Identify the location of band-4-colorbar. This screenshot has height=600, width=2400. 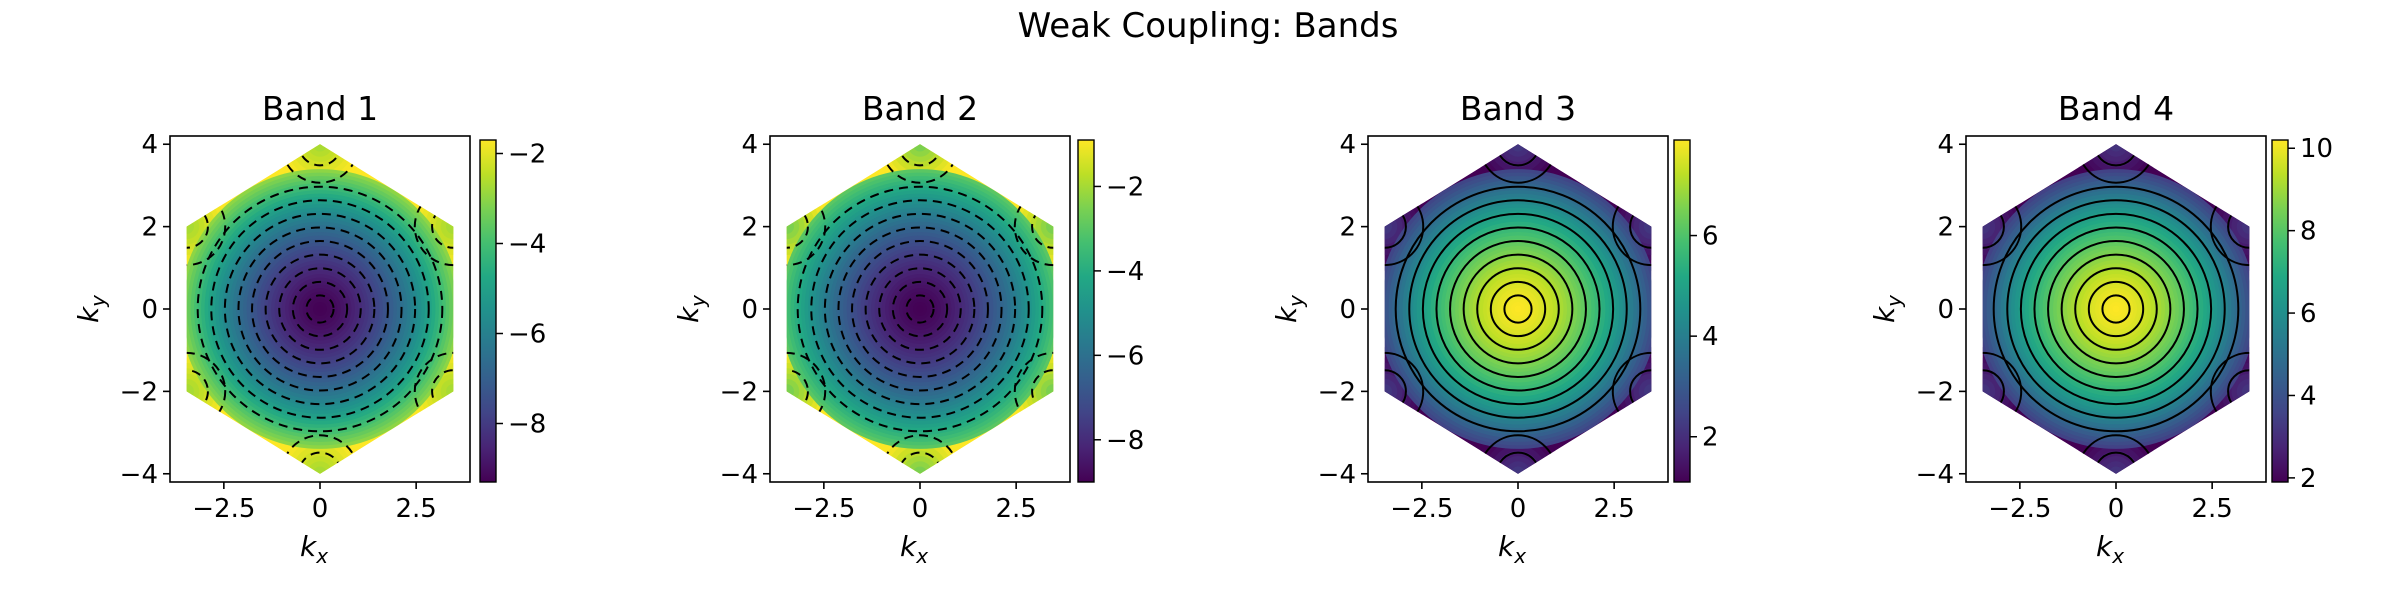
(2280, 311).